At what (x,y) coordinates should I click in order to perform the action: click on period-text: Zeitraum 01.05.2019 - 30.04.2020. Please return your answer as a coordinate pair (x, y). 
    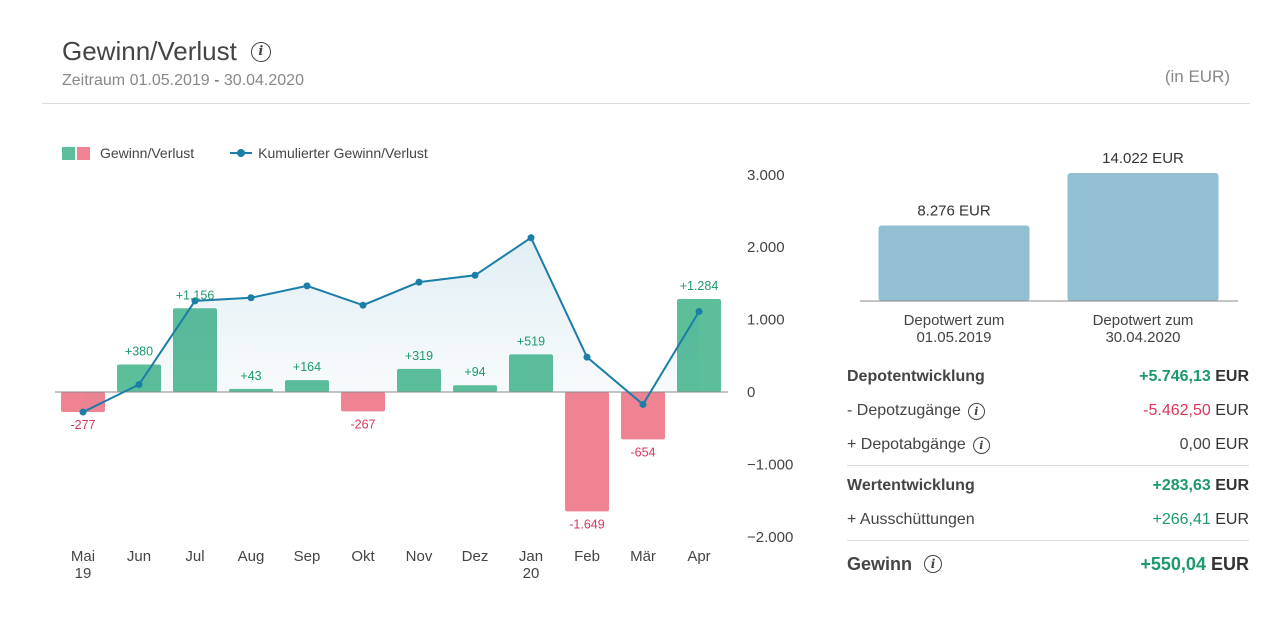
    Looking at the image, I should click on (183, 81).